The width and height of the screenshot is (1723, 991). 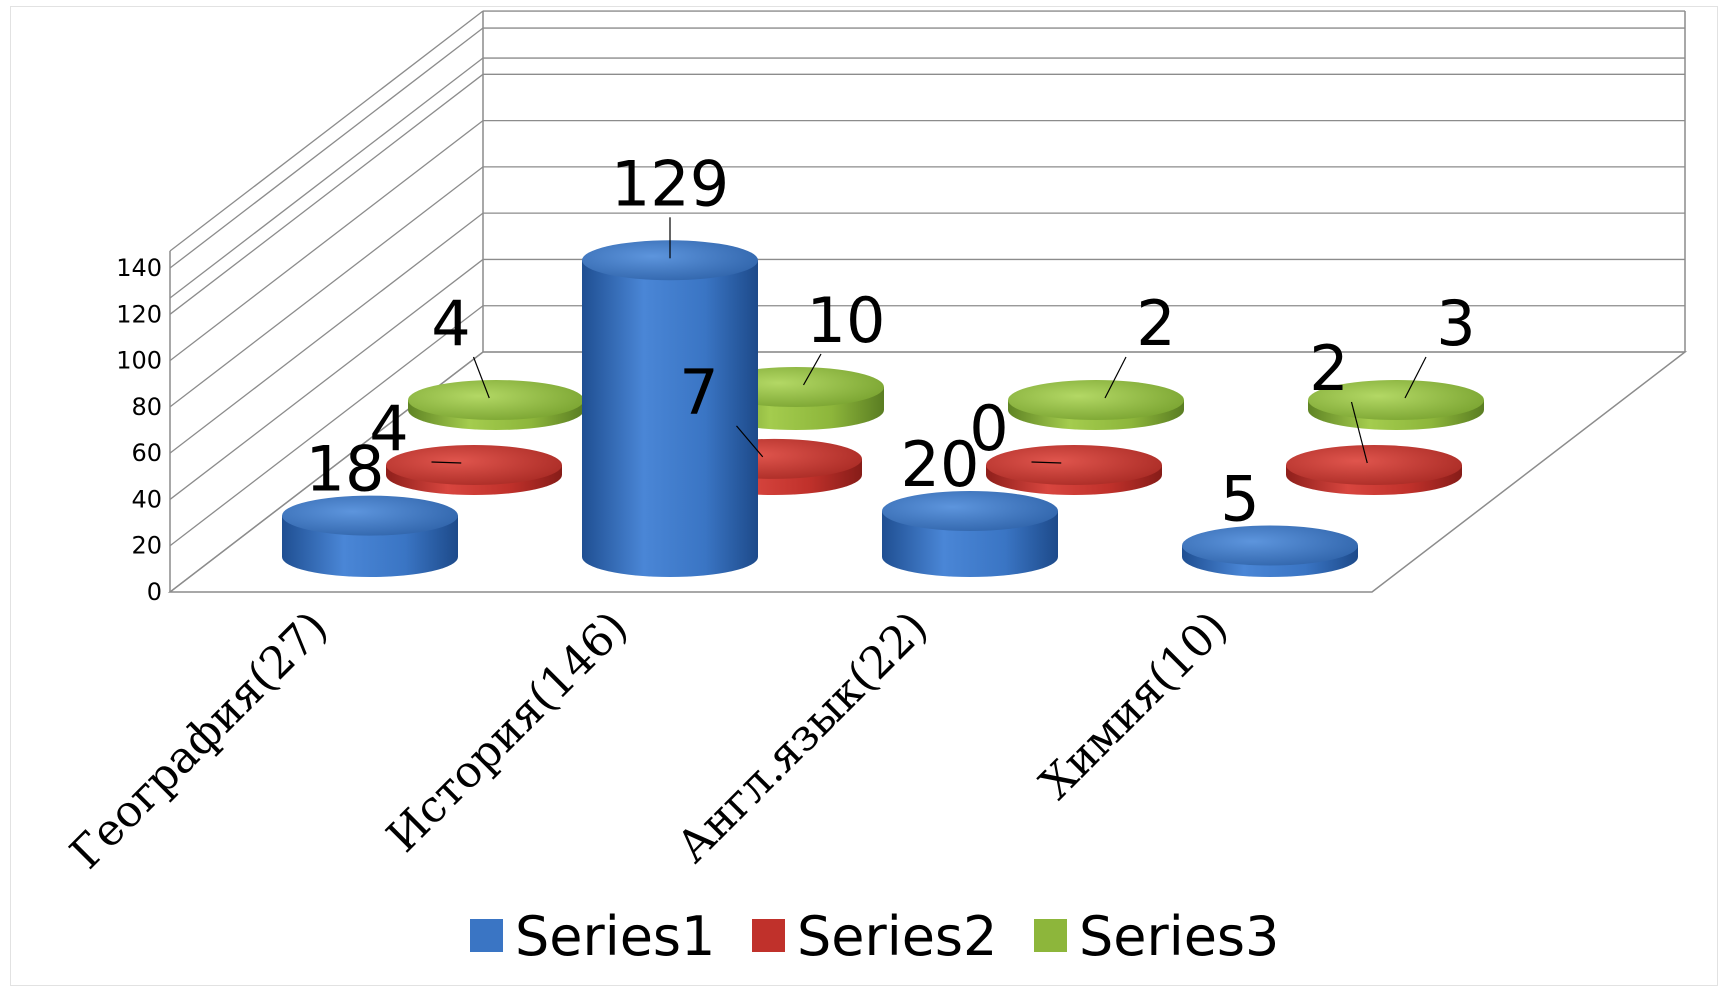 I want to click on data-label-series1: 129, so click(x=670, y=183).